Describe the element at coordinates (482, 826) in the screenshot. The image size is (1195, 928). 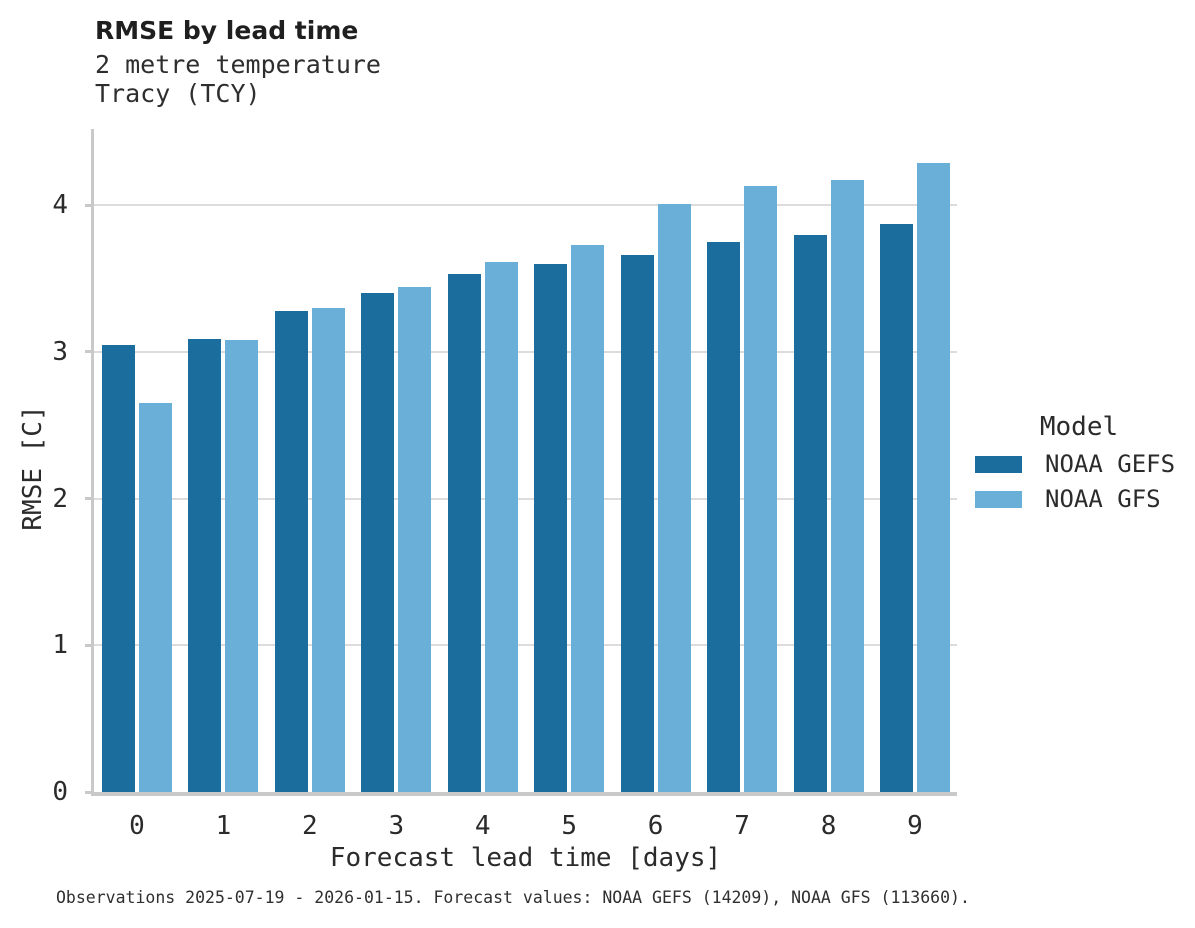
I see `x-tick-label: 4` at that location.